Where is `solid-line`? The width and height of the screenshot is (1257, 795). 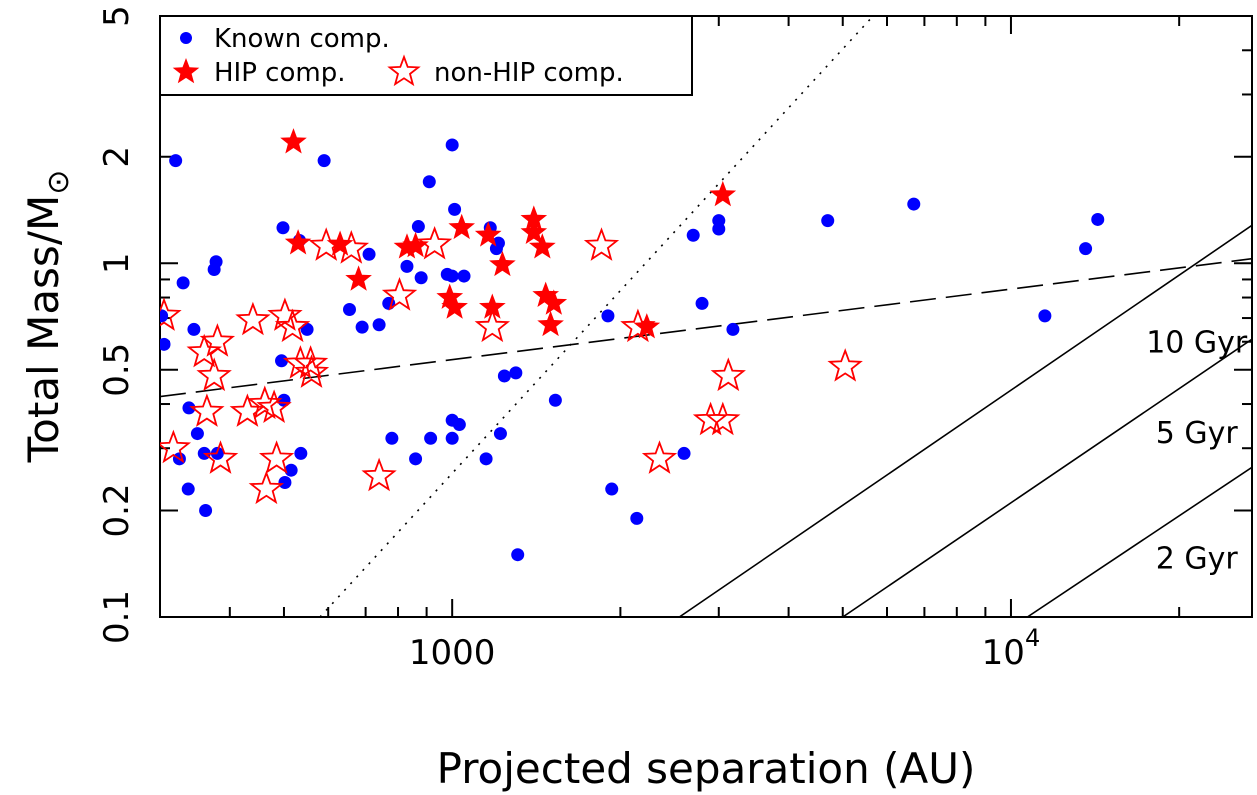
solid-line is located at coordinates (1047, 477).